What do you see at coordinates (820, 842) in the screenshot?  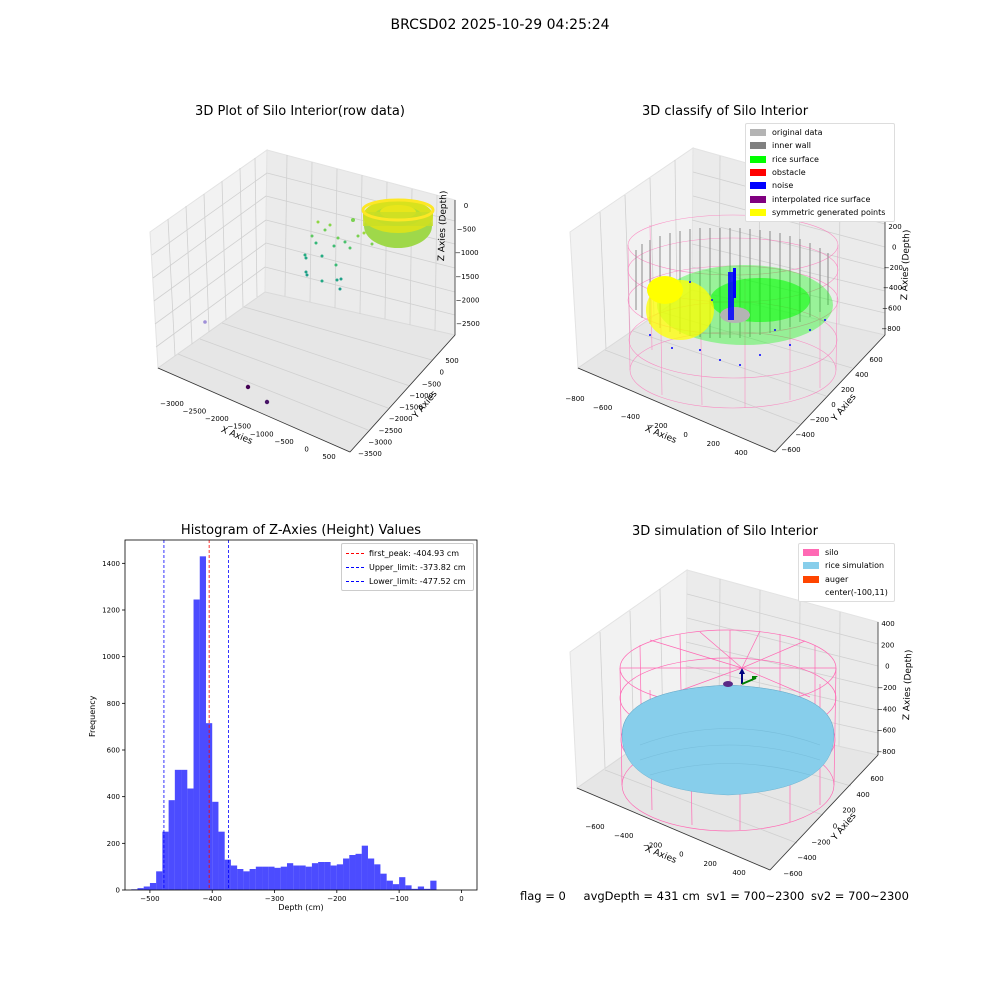 I see `sim-y-tick-label: −200` at bounding box center [820, 842].